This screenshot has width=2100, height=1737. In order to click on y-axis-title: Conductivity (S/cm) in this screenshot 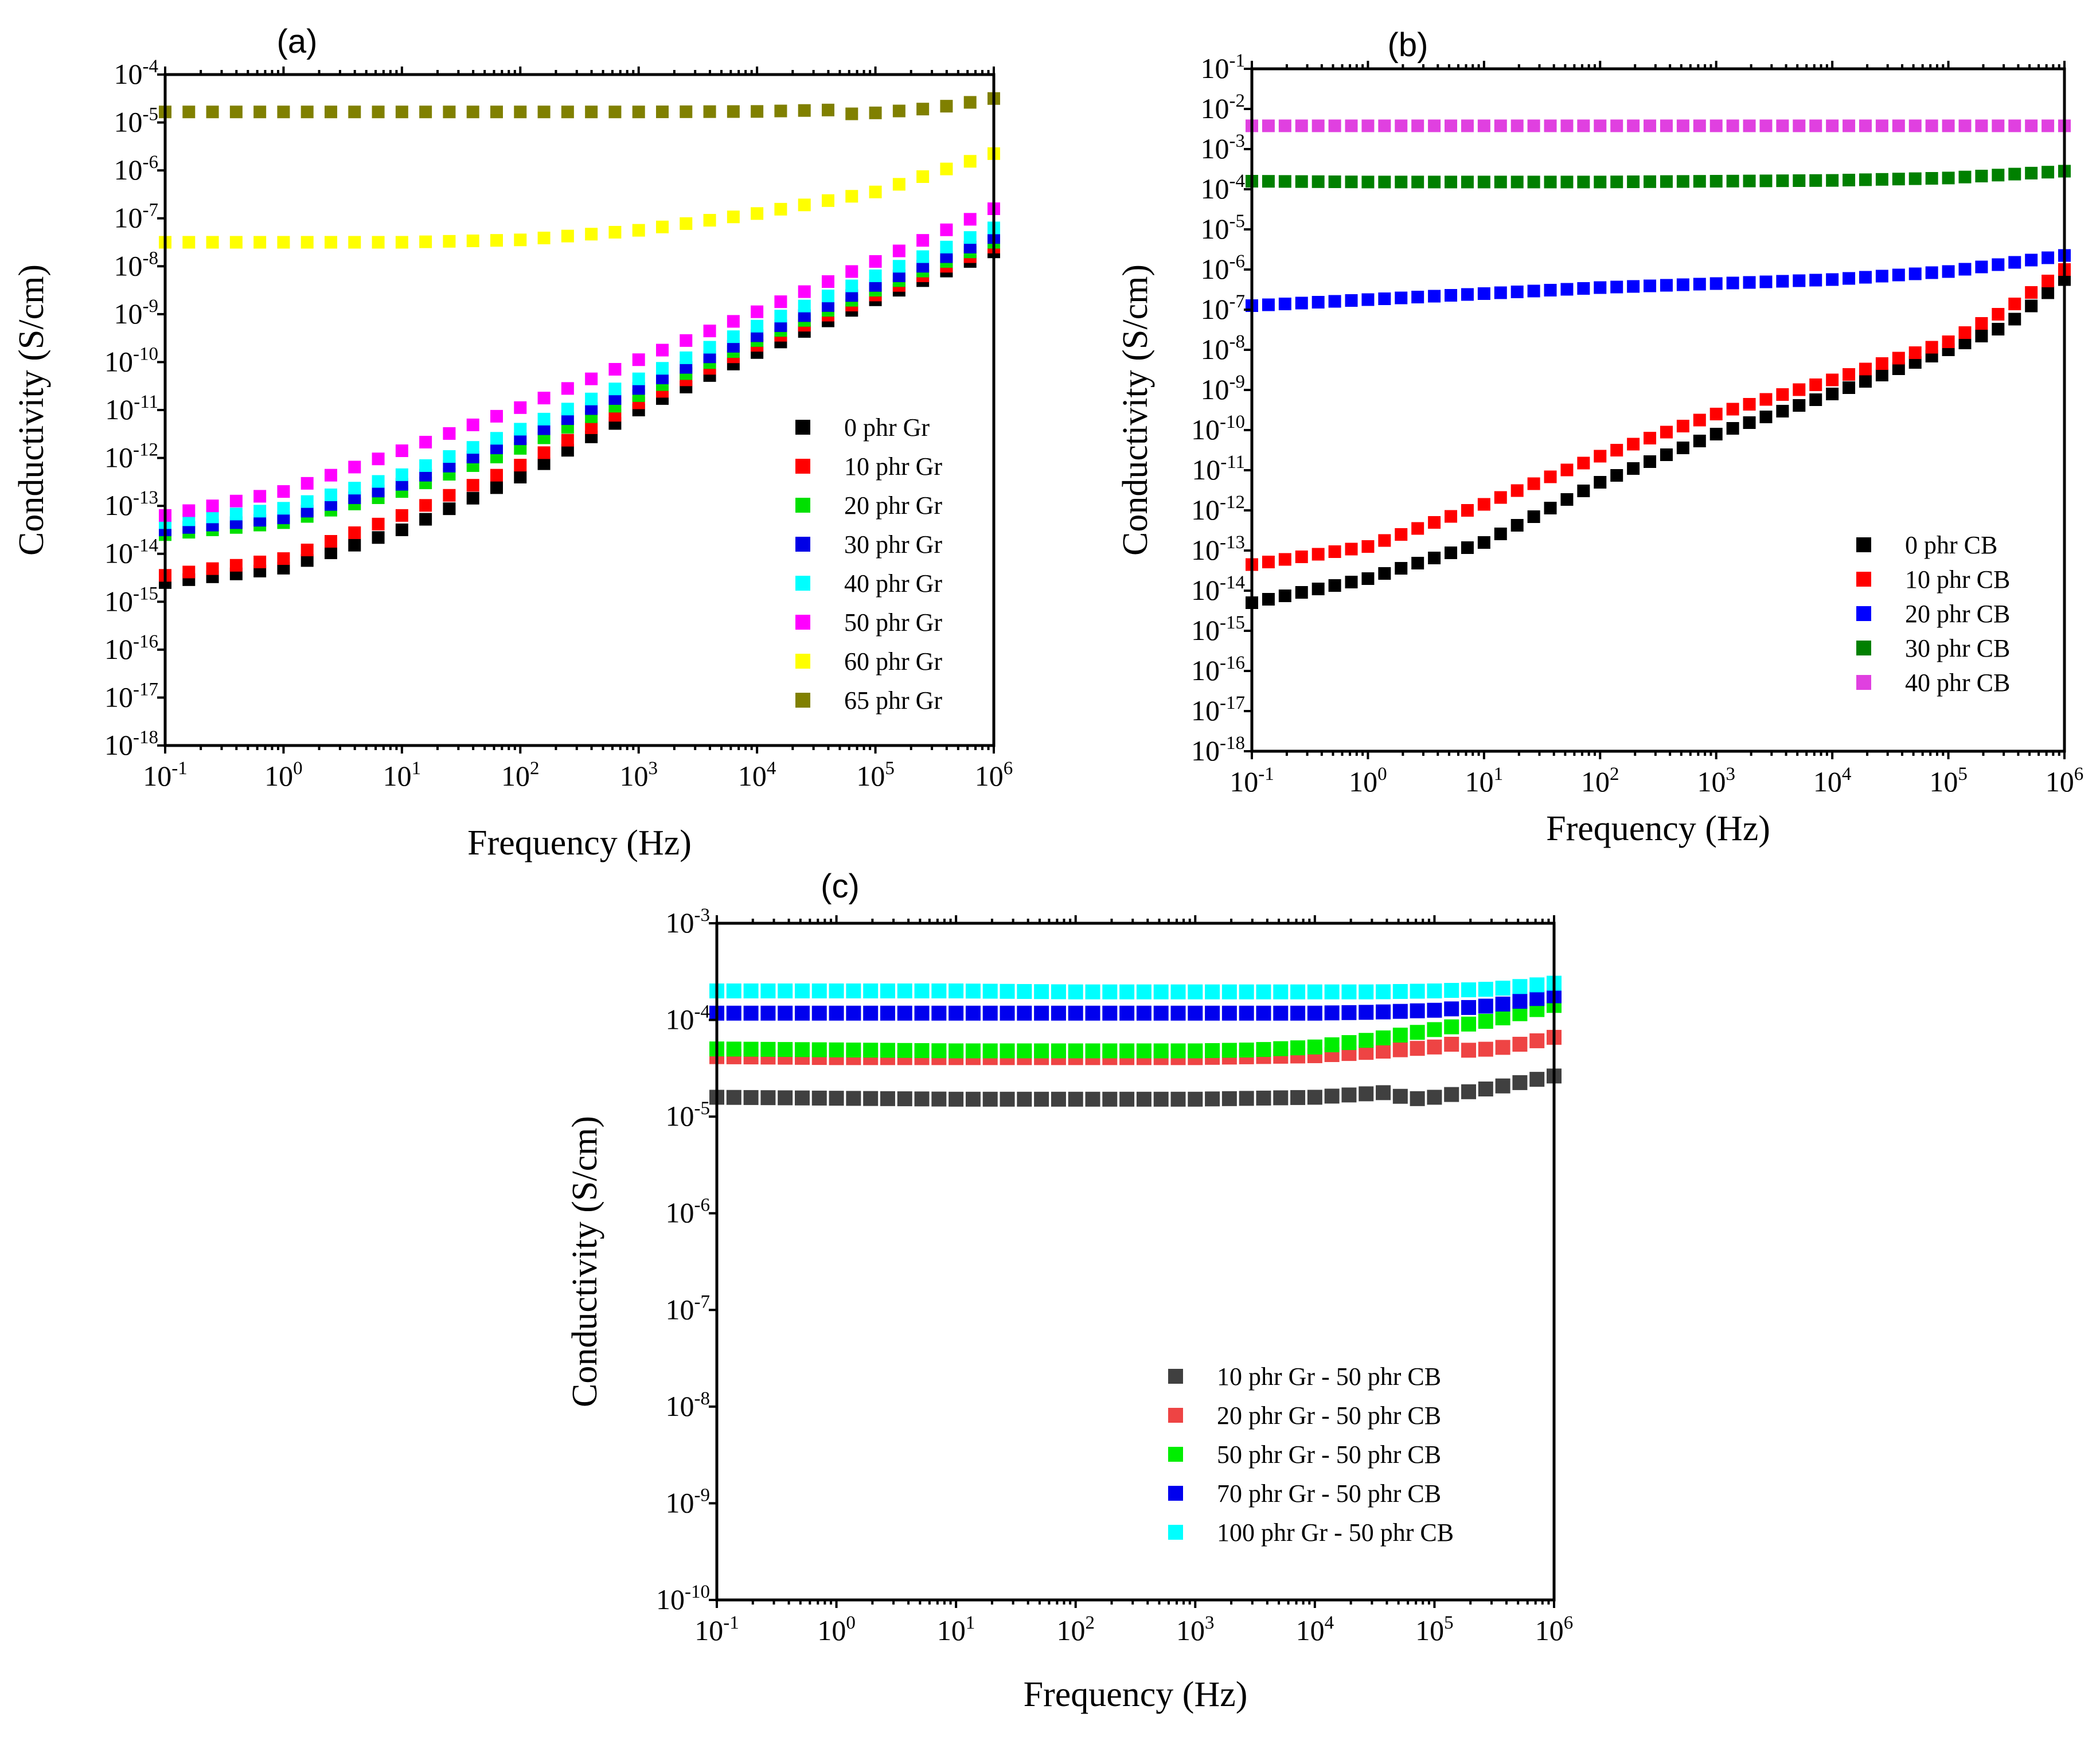, I will do `click(584, 1261)`.